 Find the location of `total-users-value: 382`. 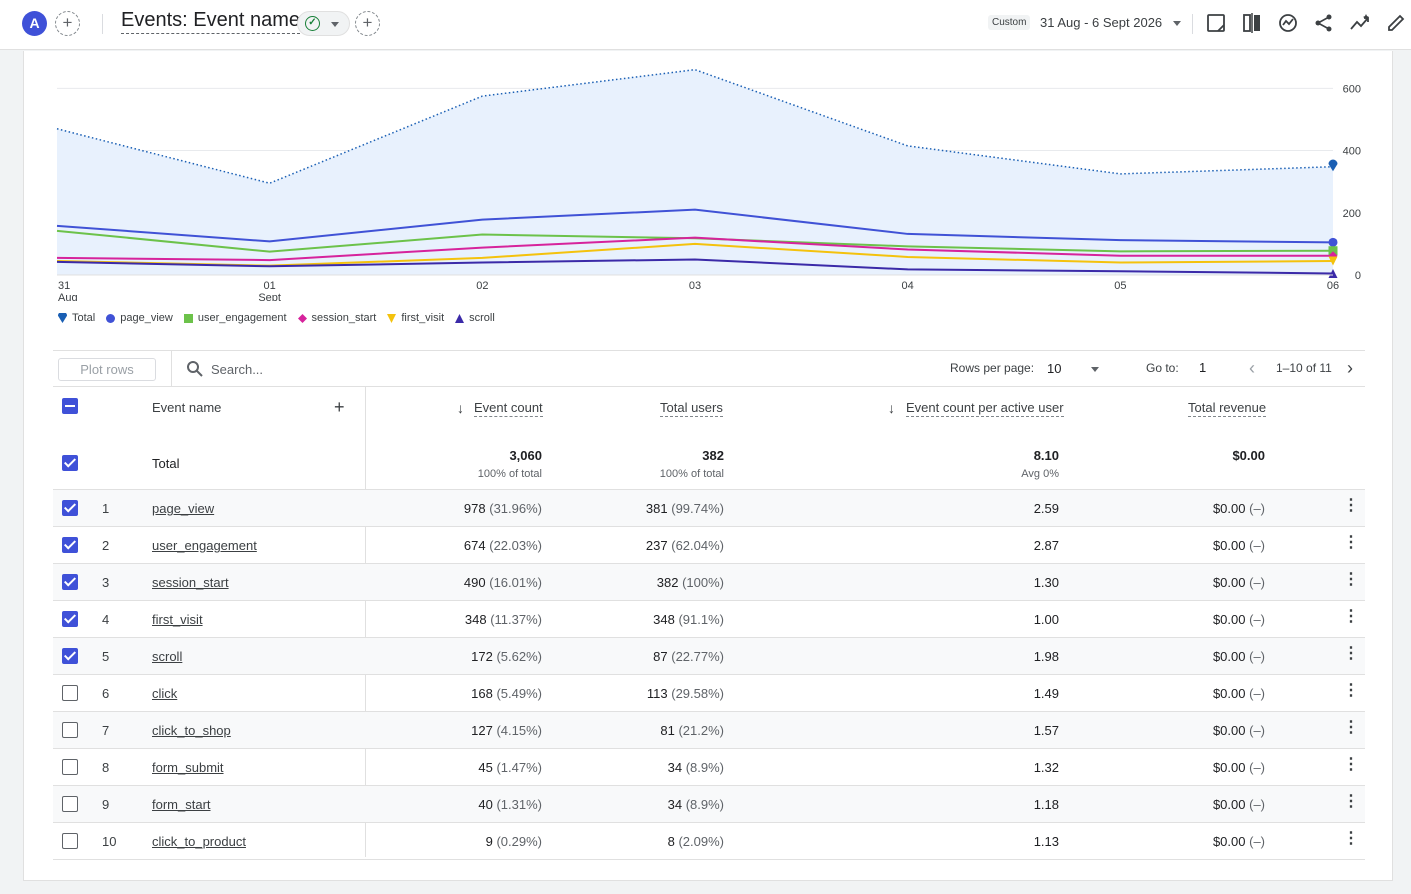

total-users-value: 382 is located at coordinates (667, 582).